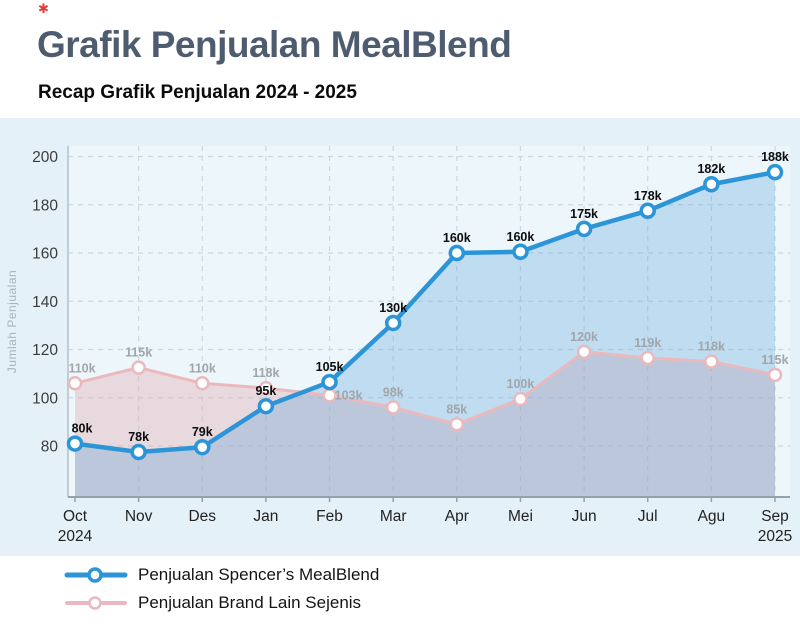 The height and width of the screenshot is (644, 800). Describe the element at coordinates (202, 447) in the screenshot. I see `mealblend-point-Des` at that location.